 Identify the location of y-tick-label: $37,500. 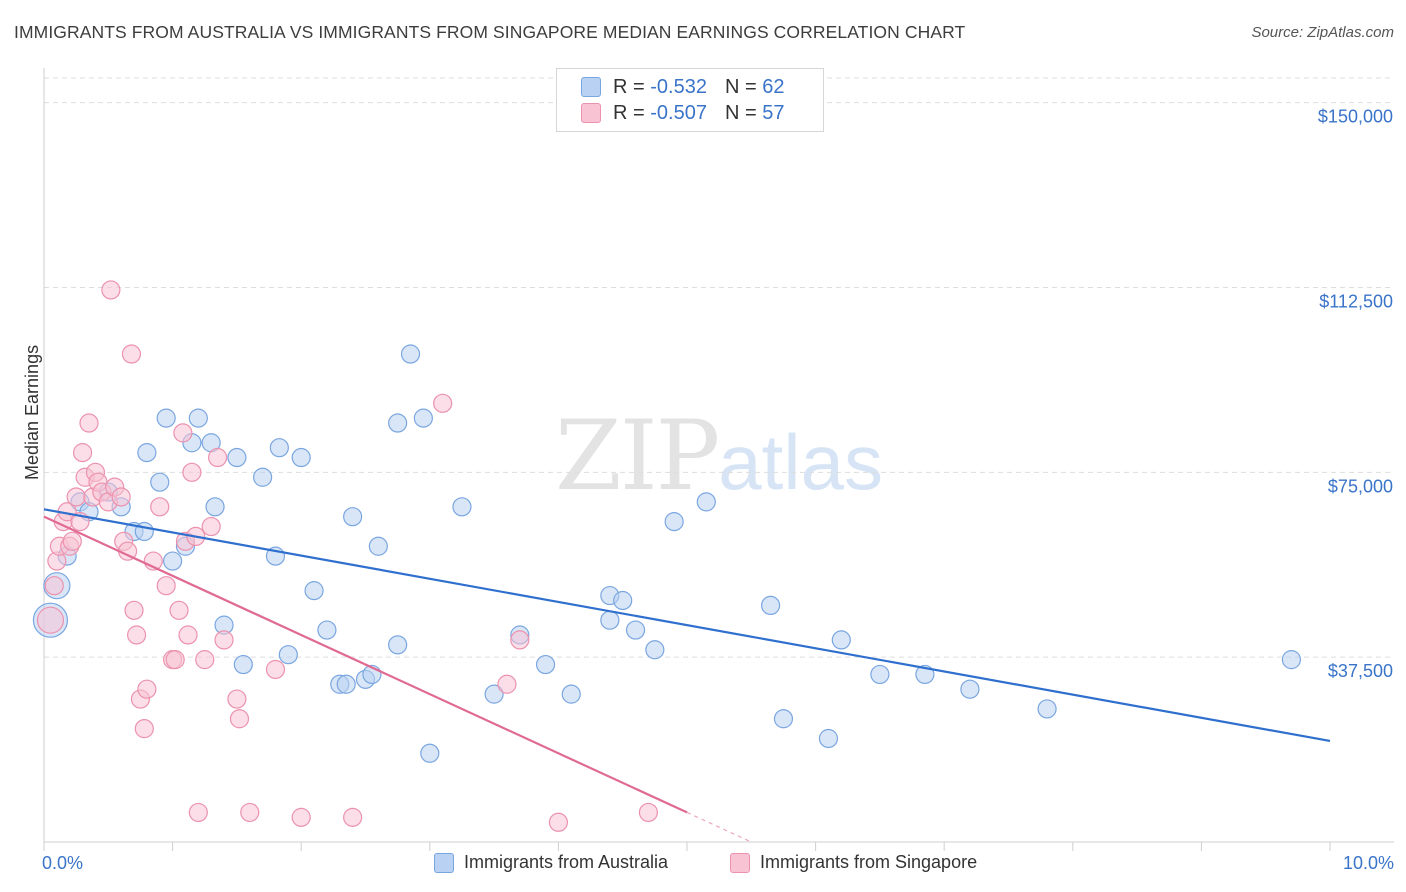
(1360, 671).